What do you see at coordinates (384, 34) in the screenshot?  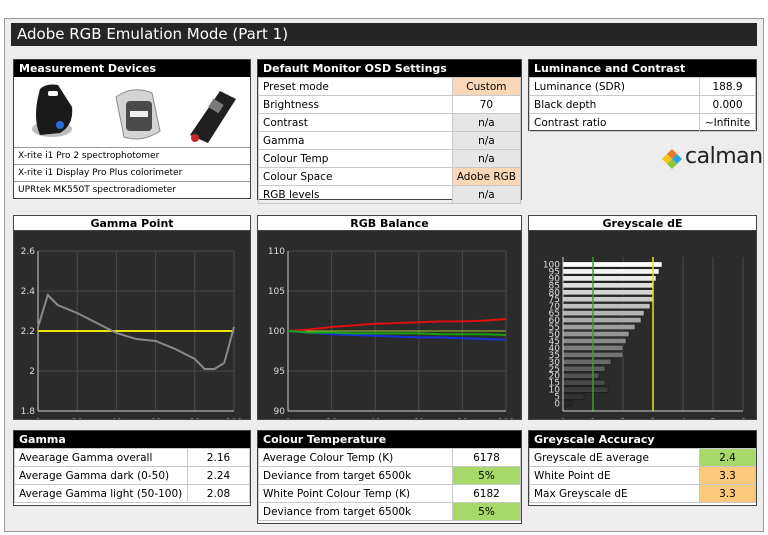 I see `page-title: Adobe RGB Emulation Mode (Part 1)` at bounding box center [384, 34].